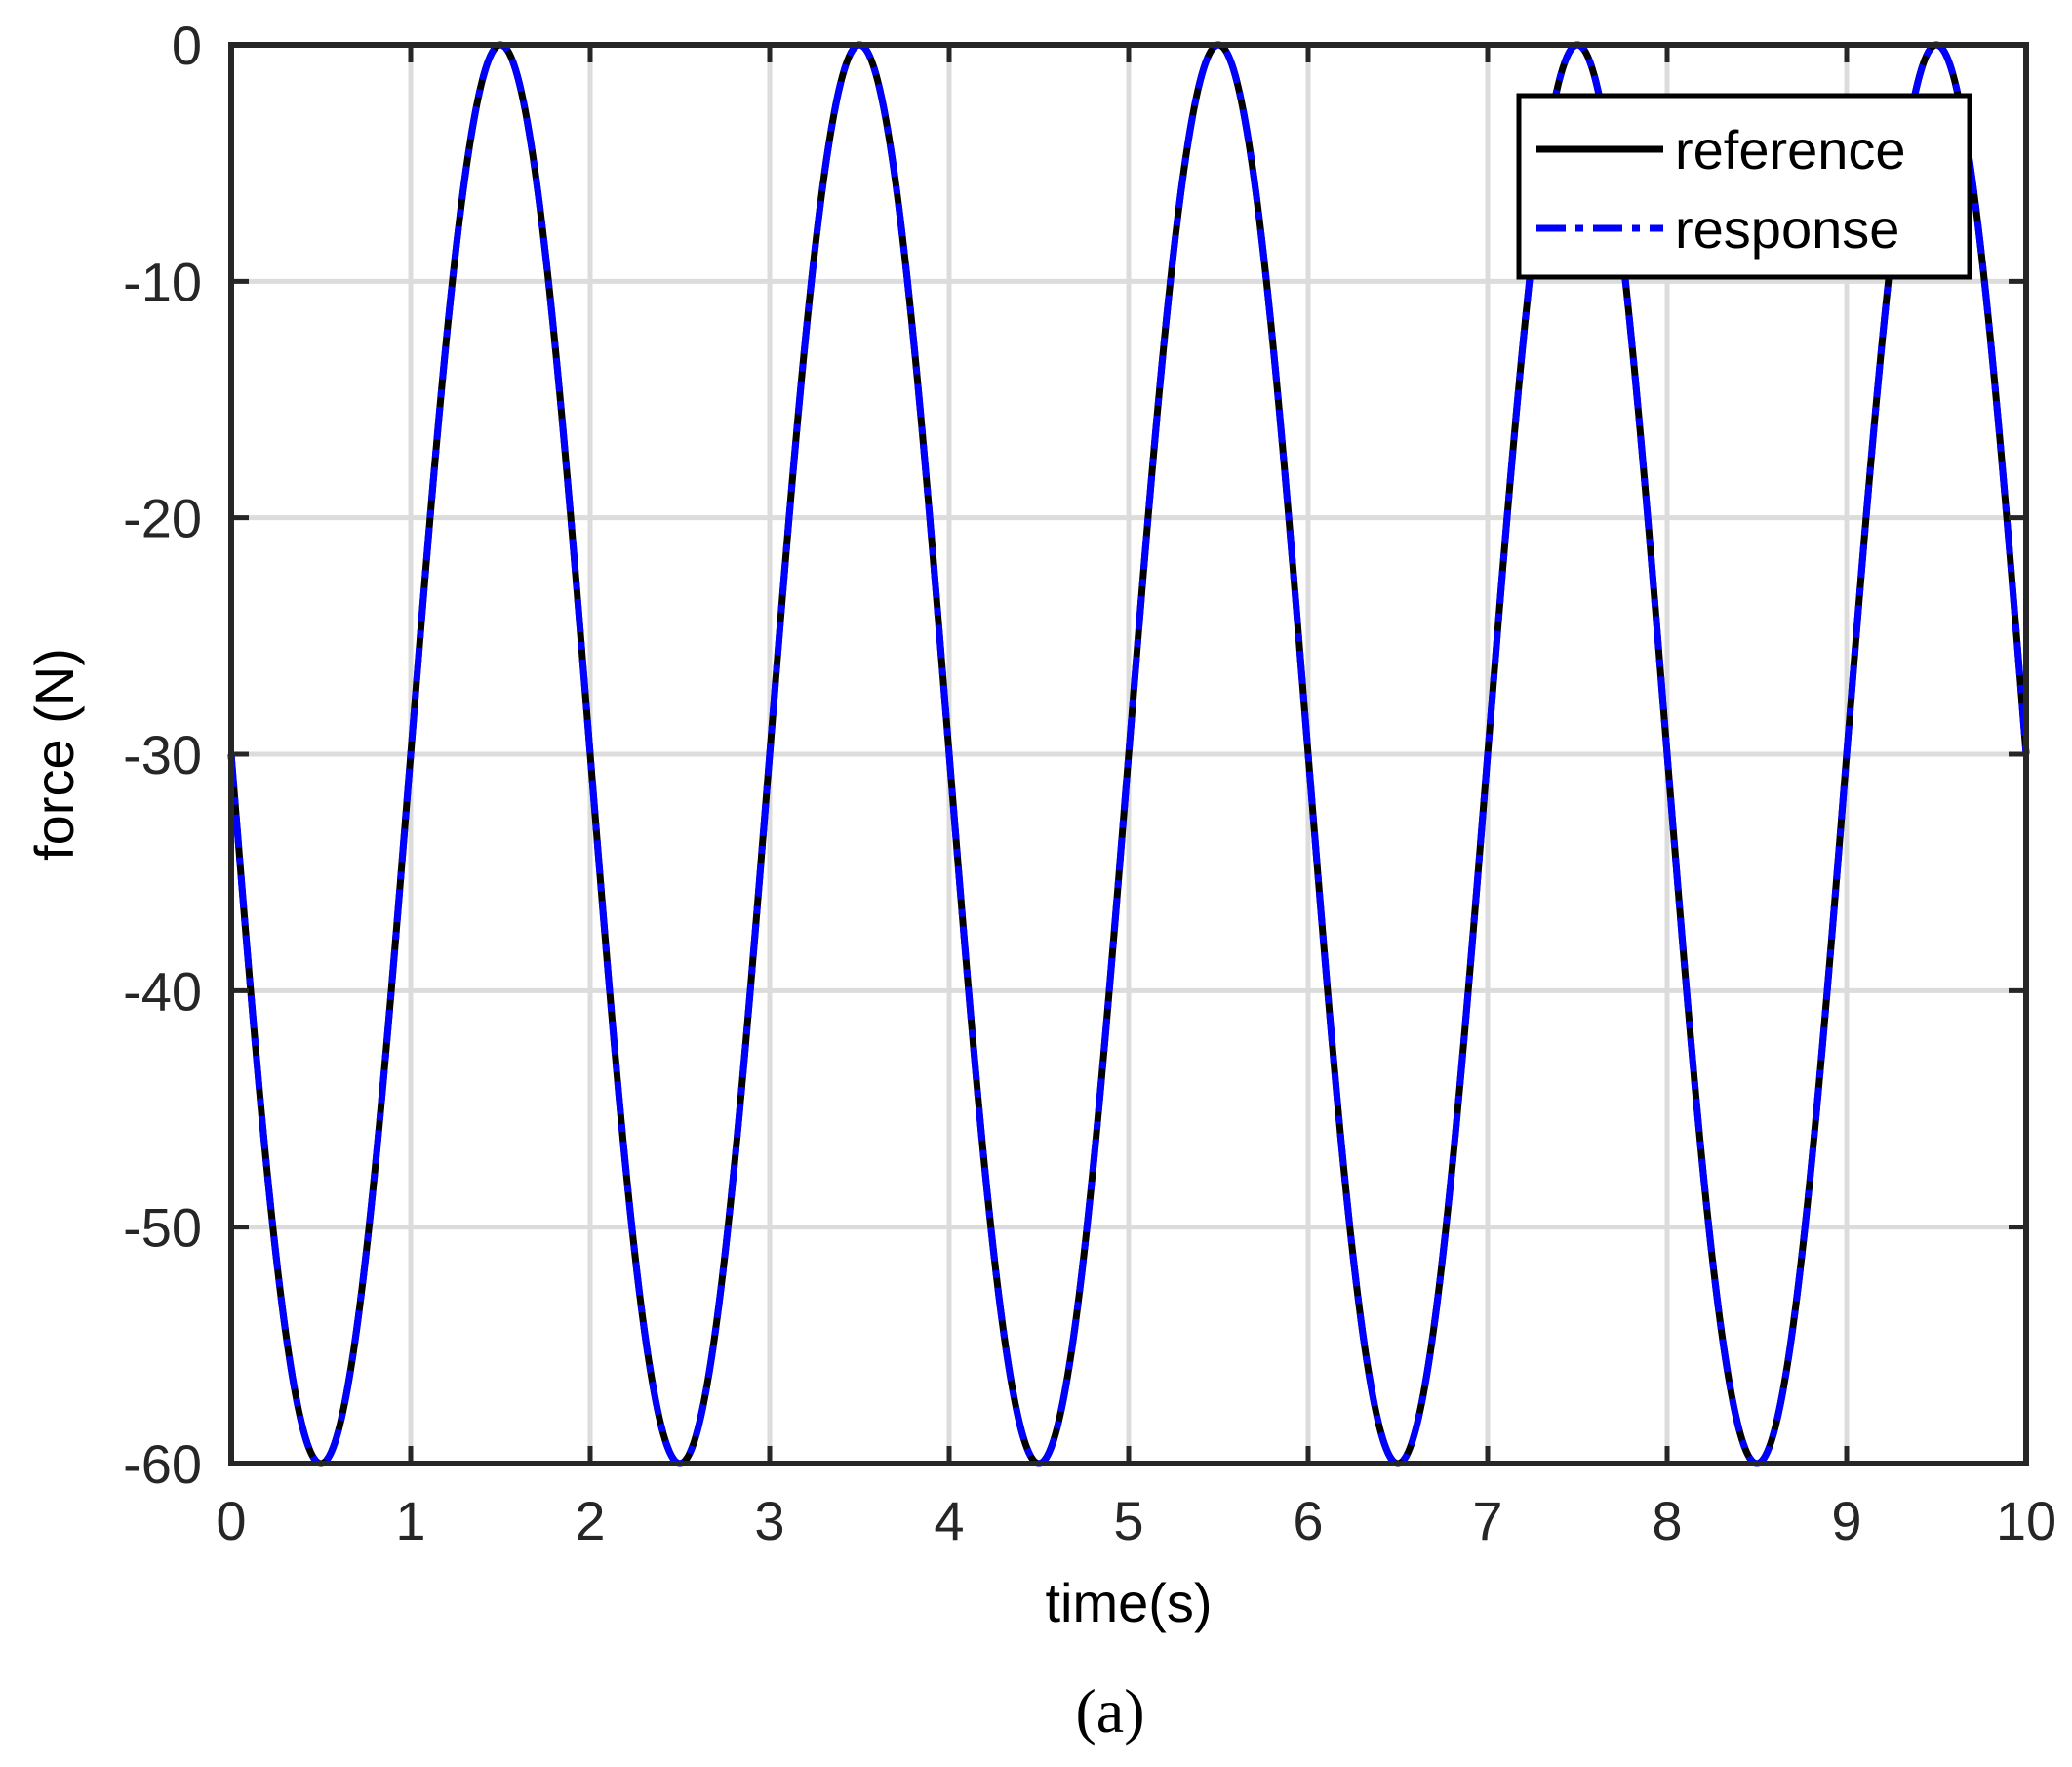 Image resolution: width=2072 pixels, height=1767 pixels. Describe the element at coordinates (162, 991) in the screenshot. I see `y-tick-label: -40` at that location.